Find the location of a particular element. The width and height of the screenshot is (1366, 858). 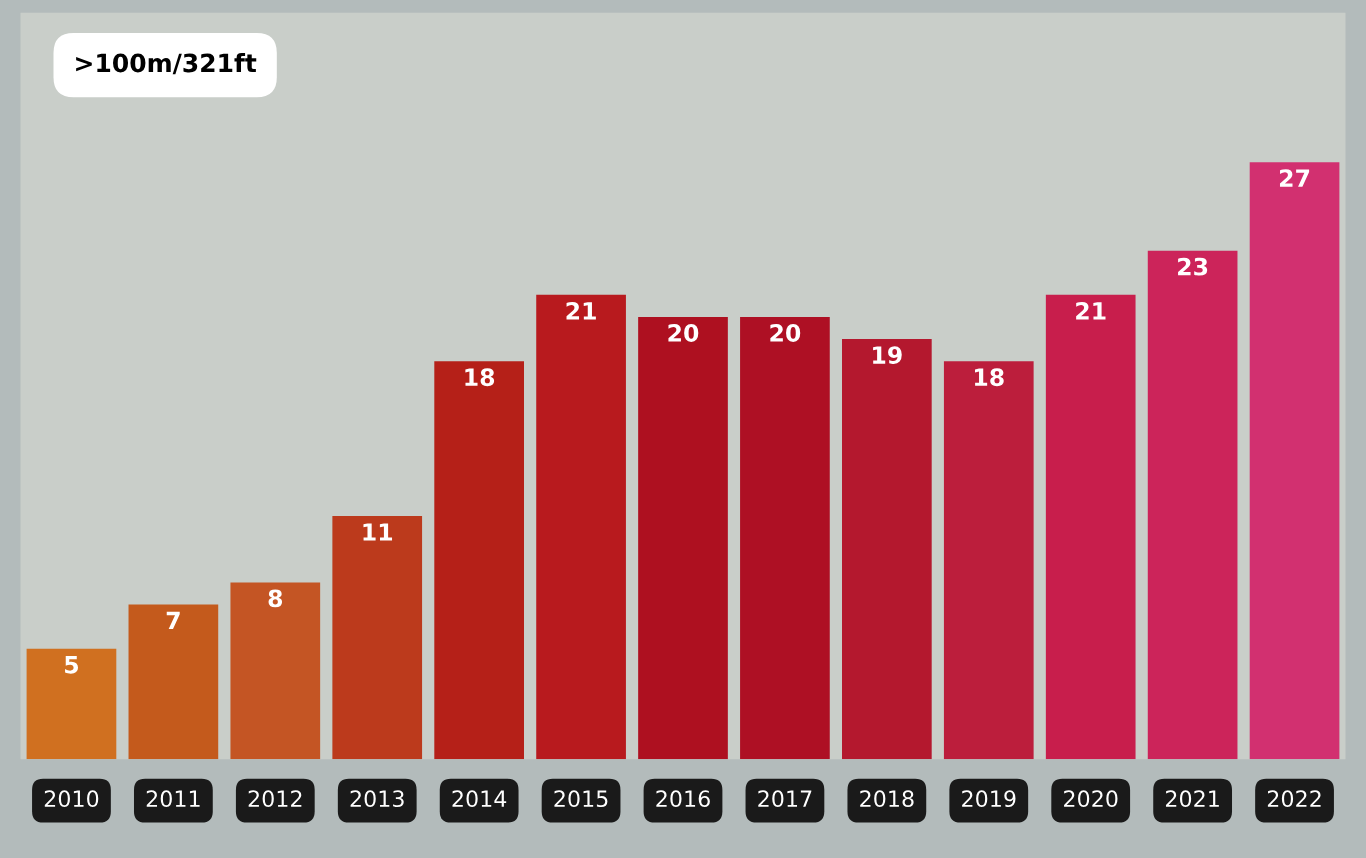

data-label: 8 is located at coordinates (275, 598).